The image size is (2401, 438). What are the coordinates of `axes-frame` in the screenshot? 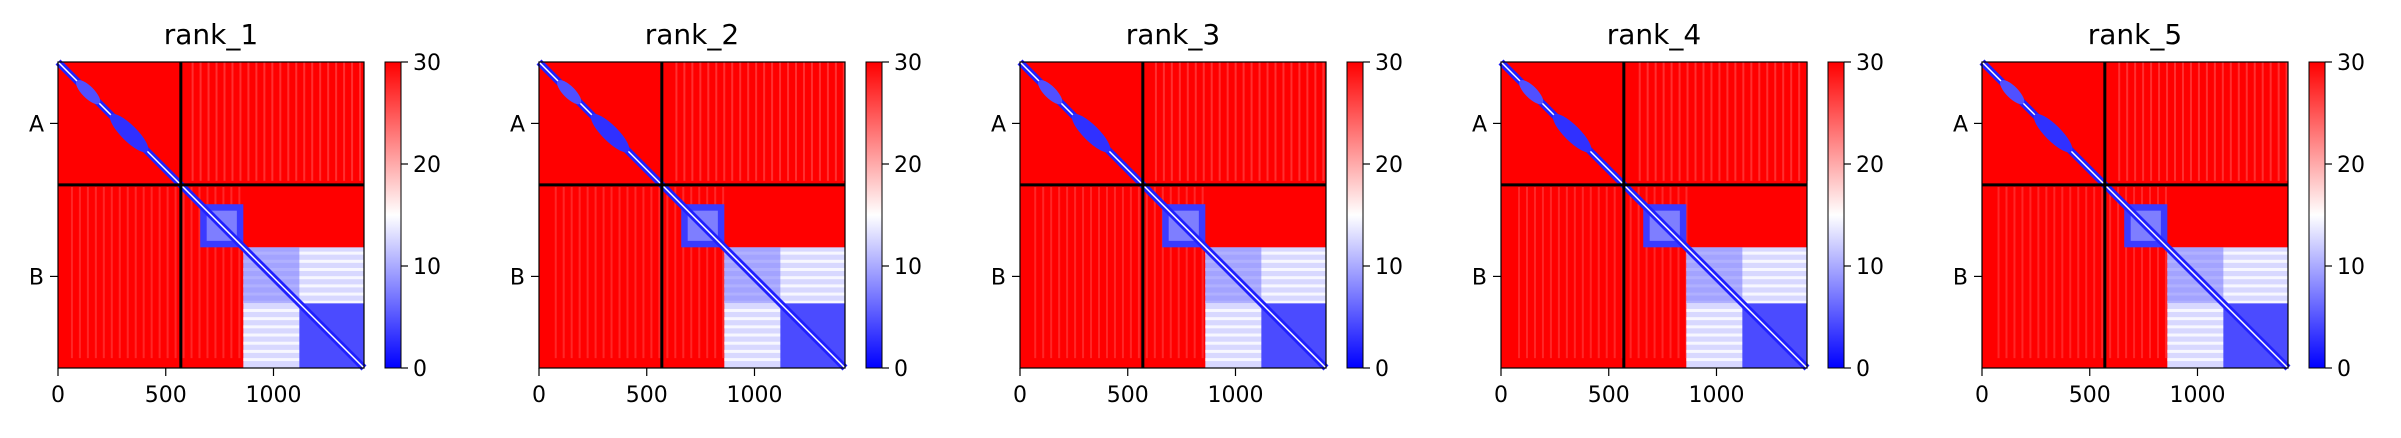 It's located at (1173, 215).